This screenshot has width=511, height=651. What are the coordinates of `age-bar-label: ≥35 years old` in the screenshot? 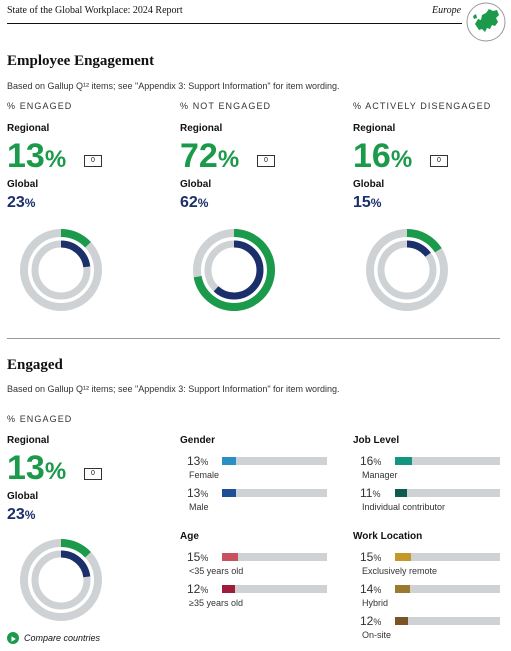 It's located at (216, 603).